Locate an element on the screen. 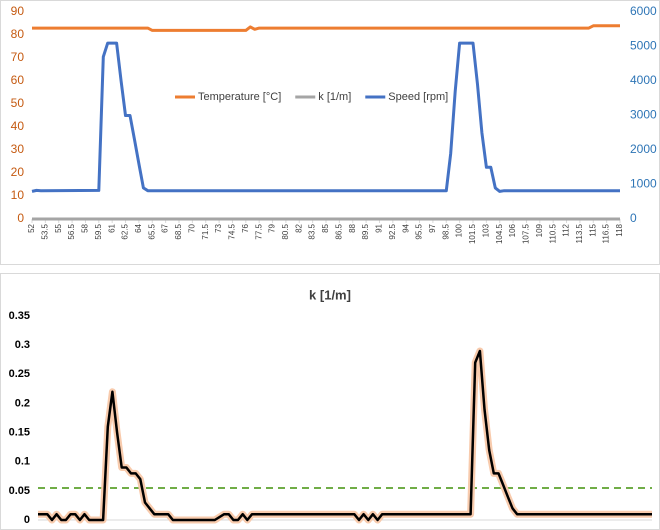 Image resolution: width=660 pixels, height=530 pixels. x-tick-label: 79 is located at coordinates (272, 227).